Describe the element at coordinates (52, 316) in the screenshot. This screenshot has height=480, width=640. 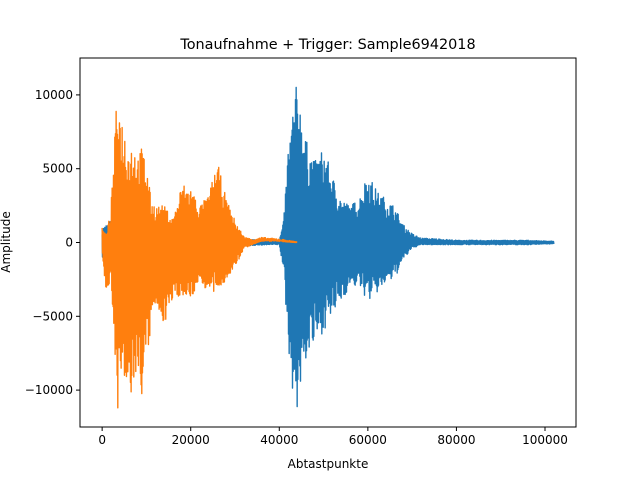
I see `y-tick-label: −5000` at that location.